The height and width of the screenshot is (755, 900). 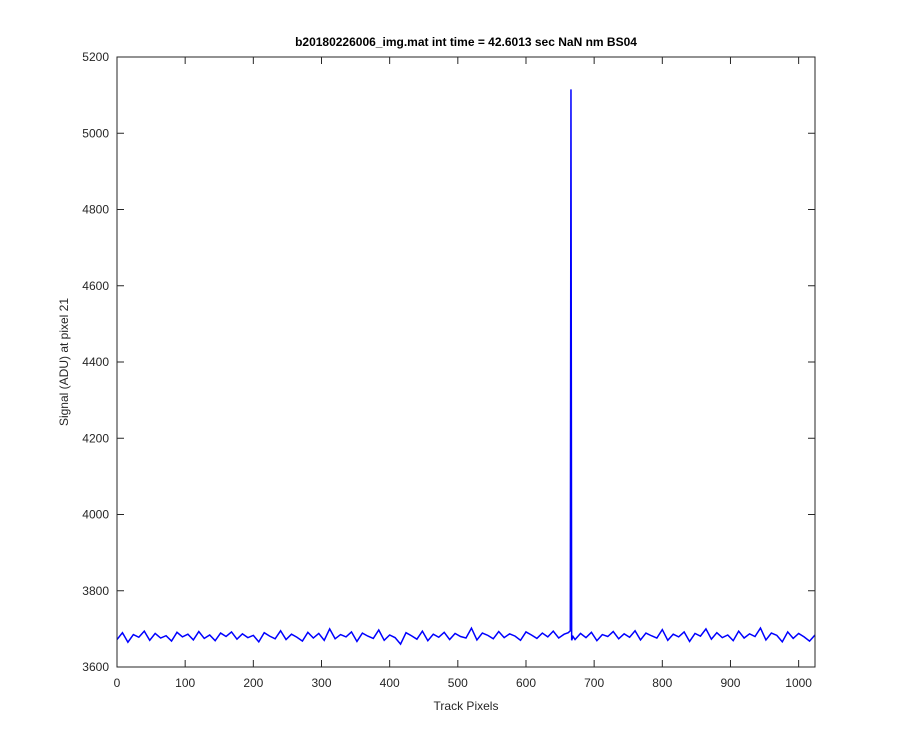 I want to click on y-tick-label: 3800, so click(x=95, y=591).